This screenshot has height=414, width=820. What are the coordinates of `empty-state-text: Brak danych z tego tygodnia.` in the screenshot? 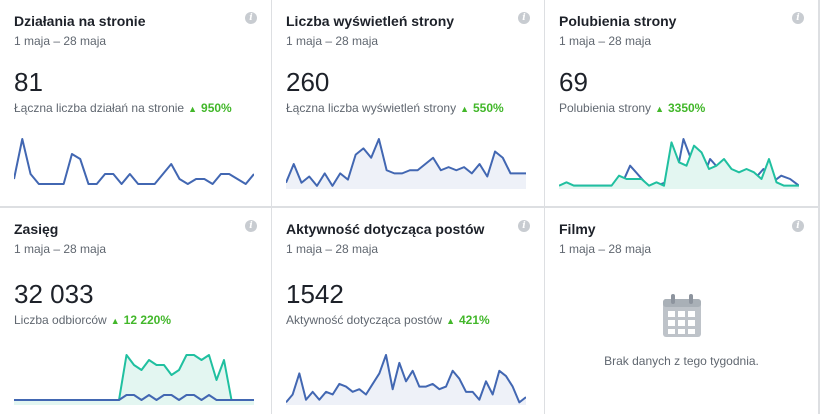 It's located at (681, 361).